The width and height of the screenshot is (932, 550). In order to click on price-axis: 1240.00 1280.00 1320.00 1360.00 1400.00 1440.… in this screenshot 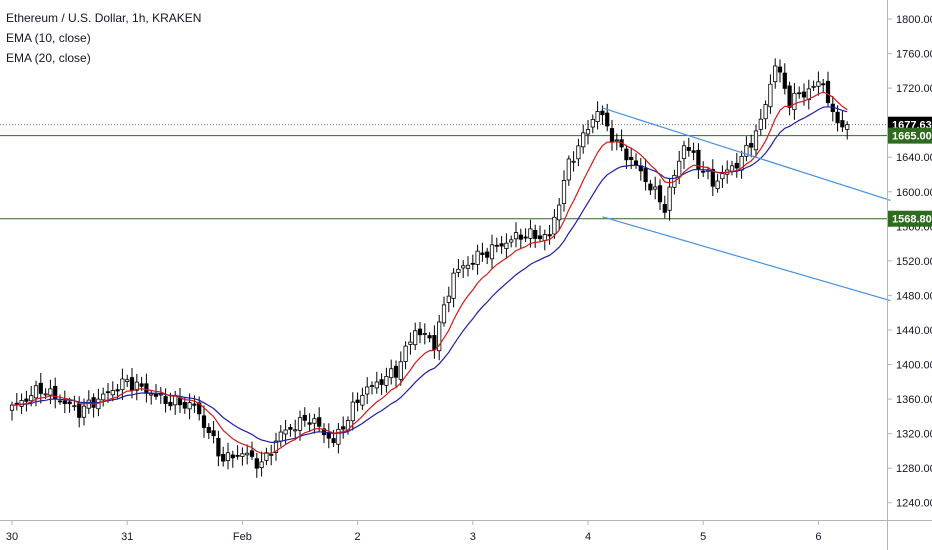, I will do `click(909, 262)`.